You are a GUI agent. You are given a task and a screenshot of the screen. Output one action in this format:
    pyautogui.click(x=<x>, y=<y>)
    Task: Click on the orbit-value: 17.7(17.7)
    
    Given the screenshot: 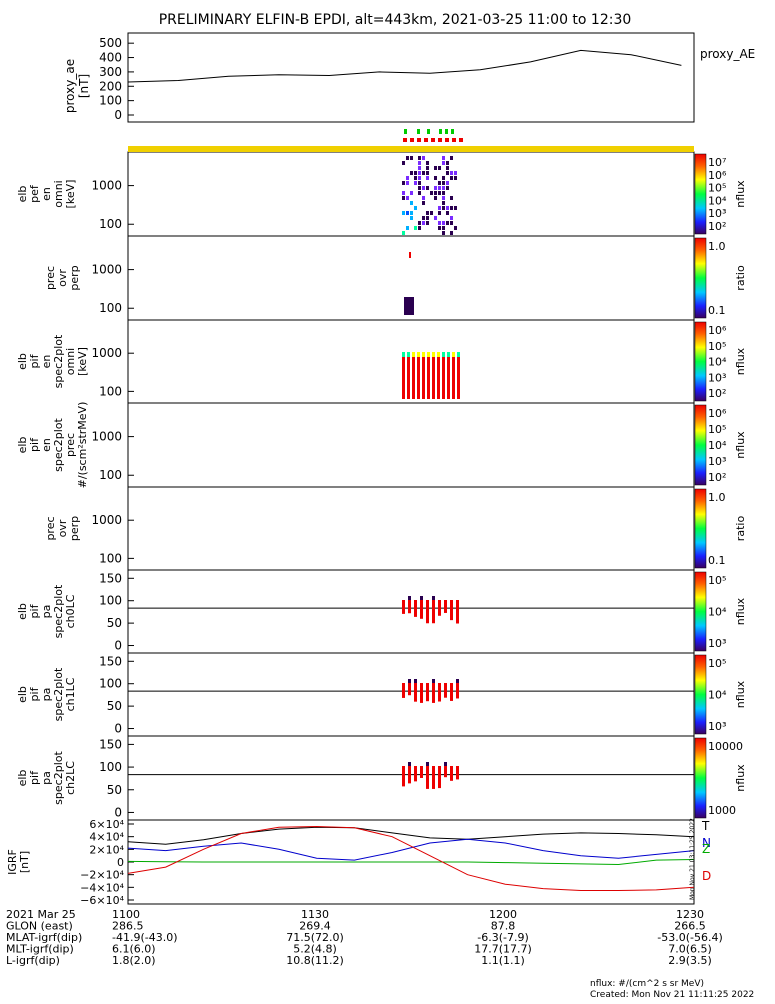 What is the action you would take?
    pyautogui.click(x=503, y=949)
    